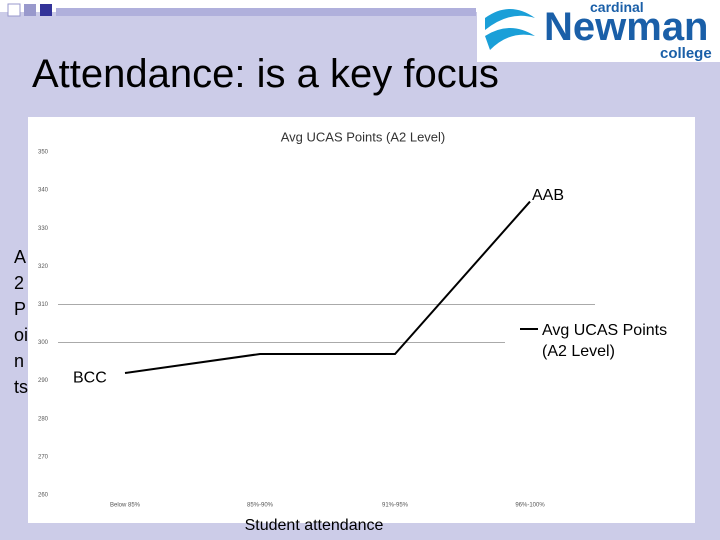  What do you see at coordinates (626, 27) in the screenshot?
I see `logo-text: Newman` at bounding box center [626, 27].